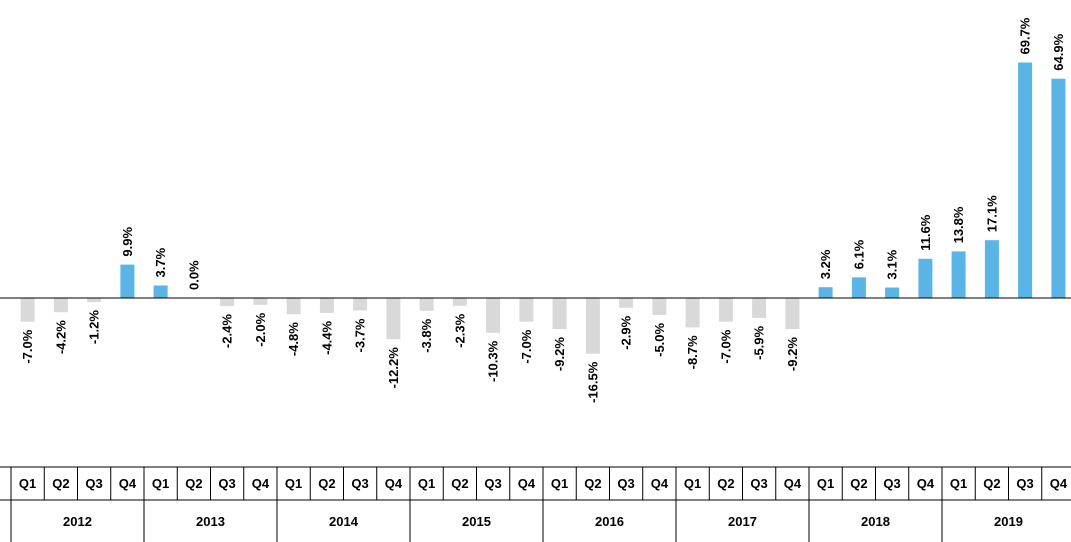 Image resolution: width=1071 pixels, height=542 pixels. Describe the element at coordinates (77, 521) in the screenshot. I see `year-tick-label: 2012` at that location.